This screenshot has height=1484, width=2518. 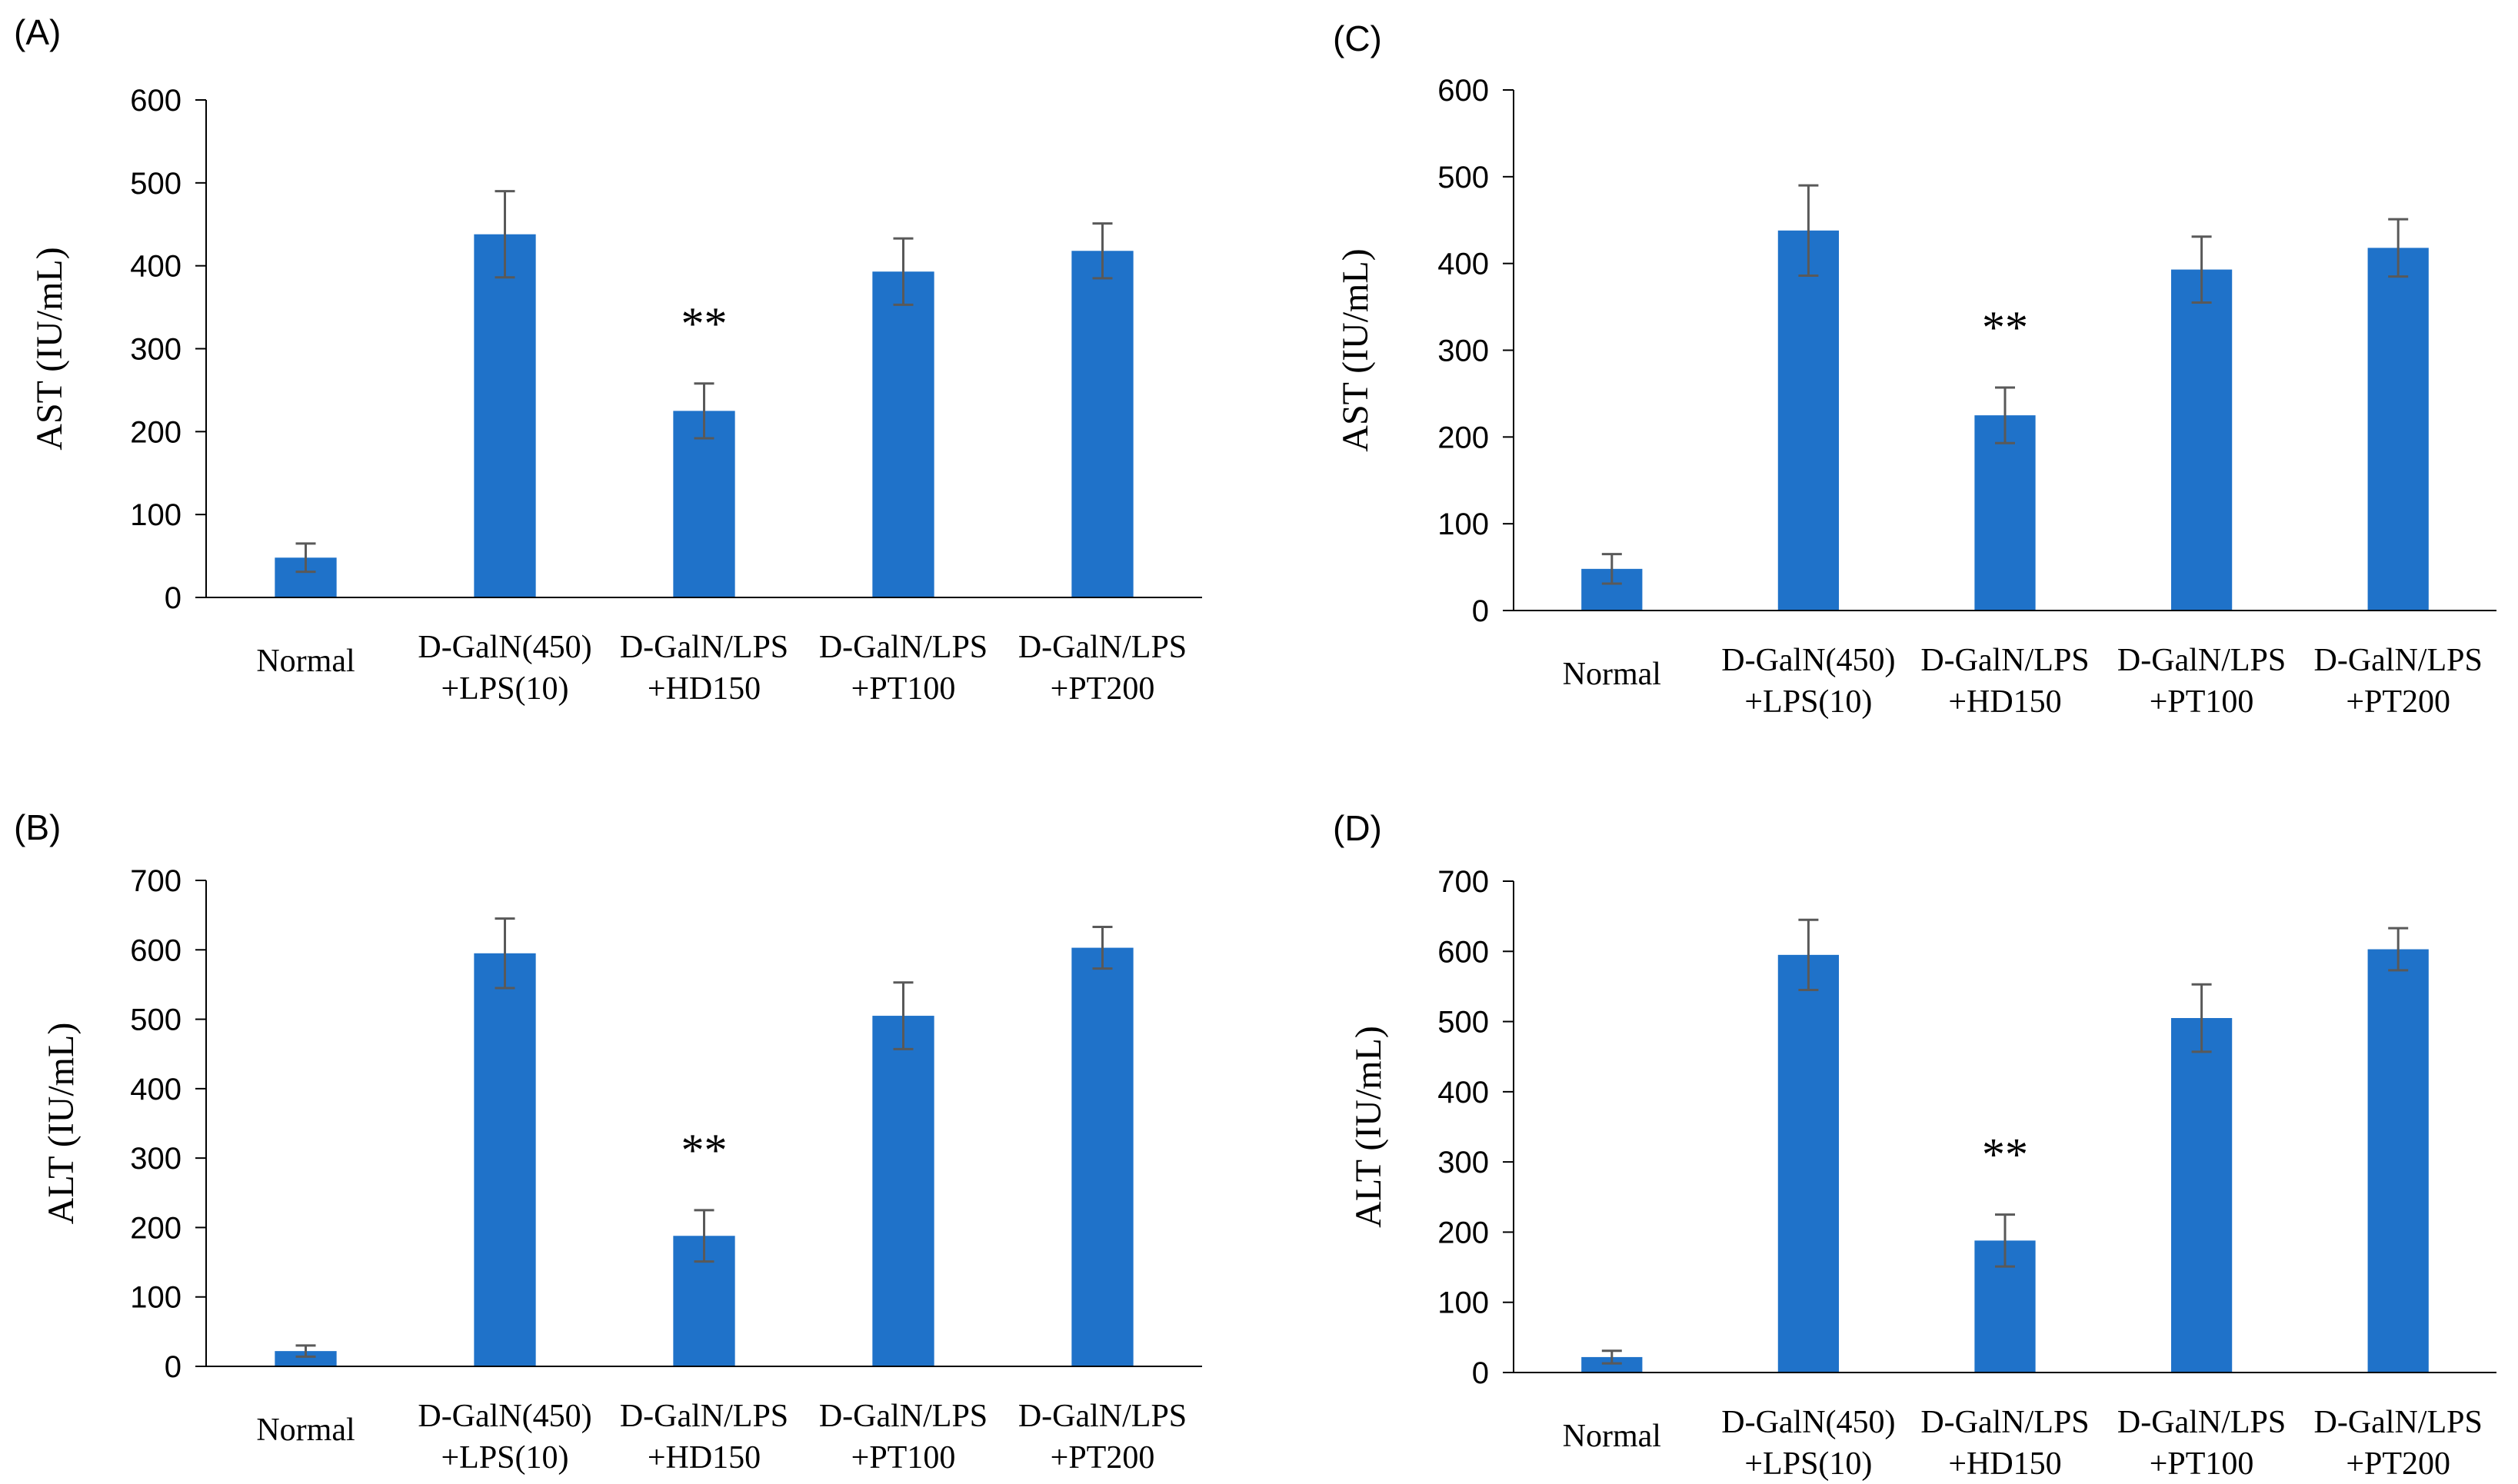 I want to click on panel-label: (C), so click(x=1357, y=38).